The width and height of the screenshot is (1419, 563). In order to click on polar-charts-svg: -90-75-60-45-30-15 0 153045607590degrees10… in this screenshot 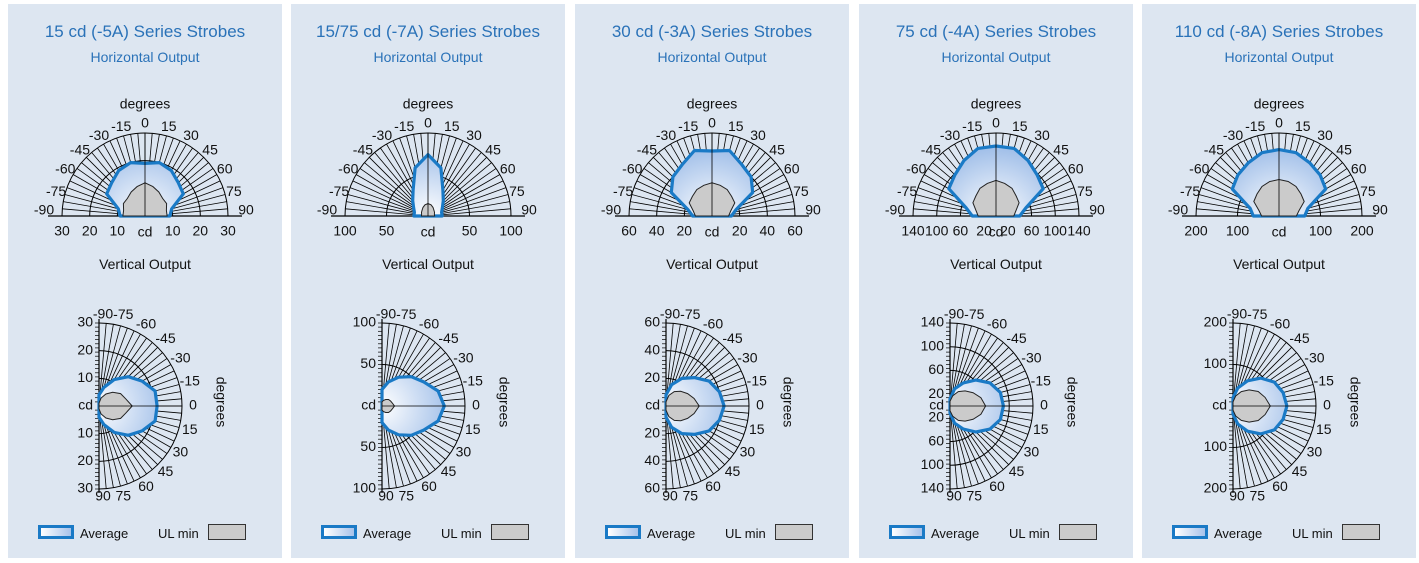, I will do `click(1278, 300)`.